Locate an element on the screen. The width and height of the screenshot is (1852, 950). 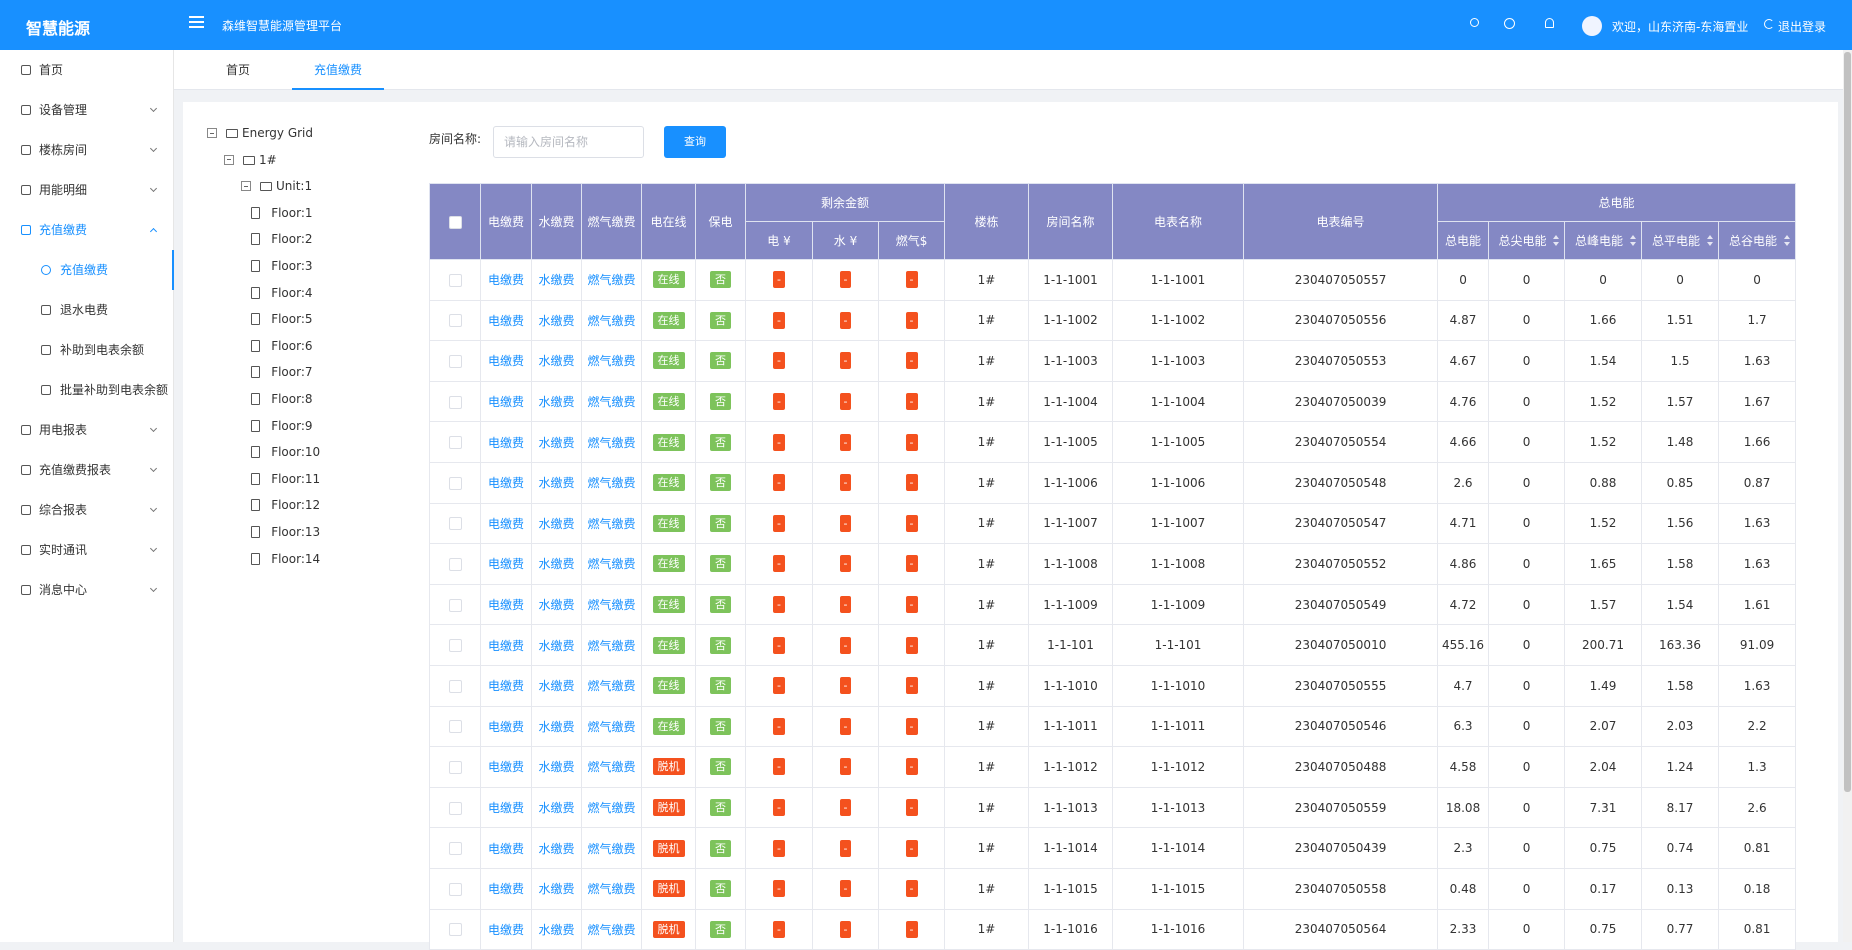
tree-node: Floor:13 is located at coordinates (296, 532).